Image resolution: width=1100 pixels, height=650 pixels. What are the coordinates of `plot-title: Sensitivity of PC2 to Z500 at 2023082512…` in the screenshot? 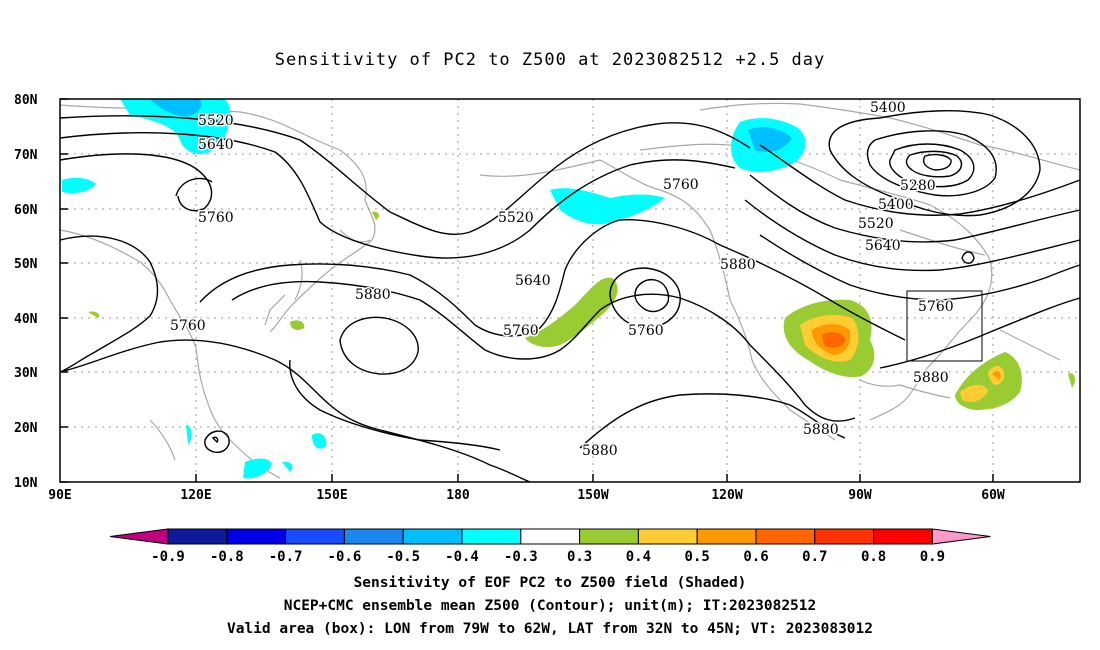 It's located at (550, 60).